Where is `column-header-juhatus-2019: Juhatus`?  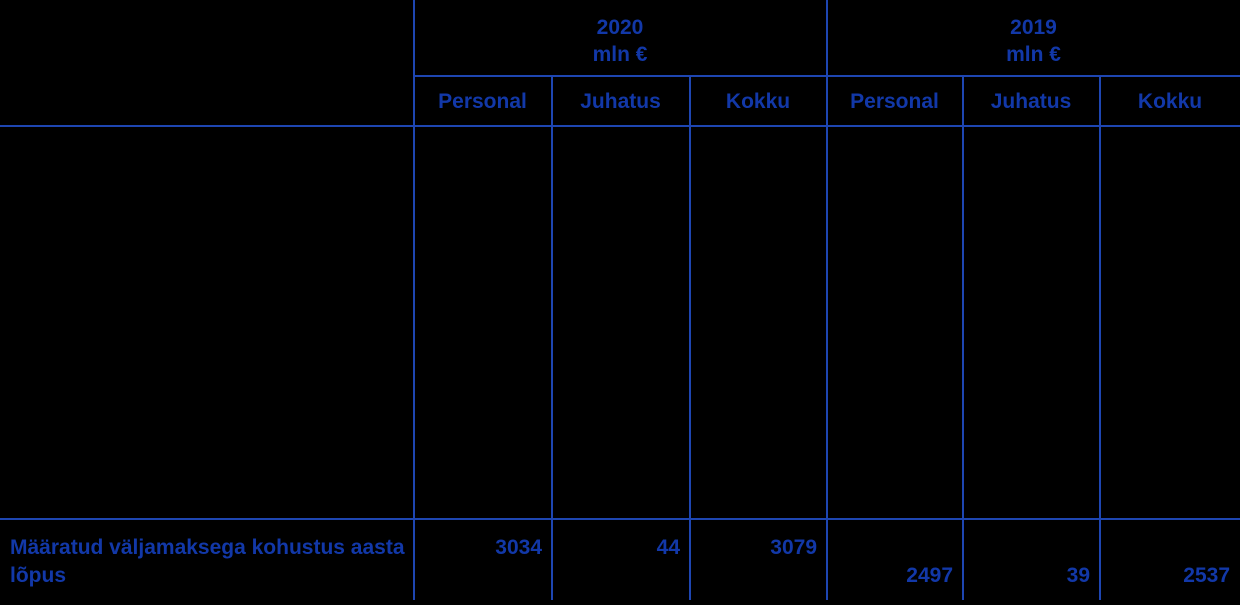
column-header-juhatus-2019: Juhatus is located at coordinates (1031, 101).